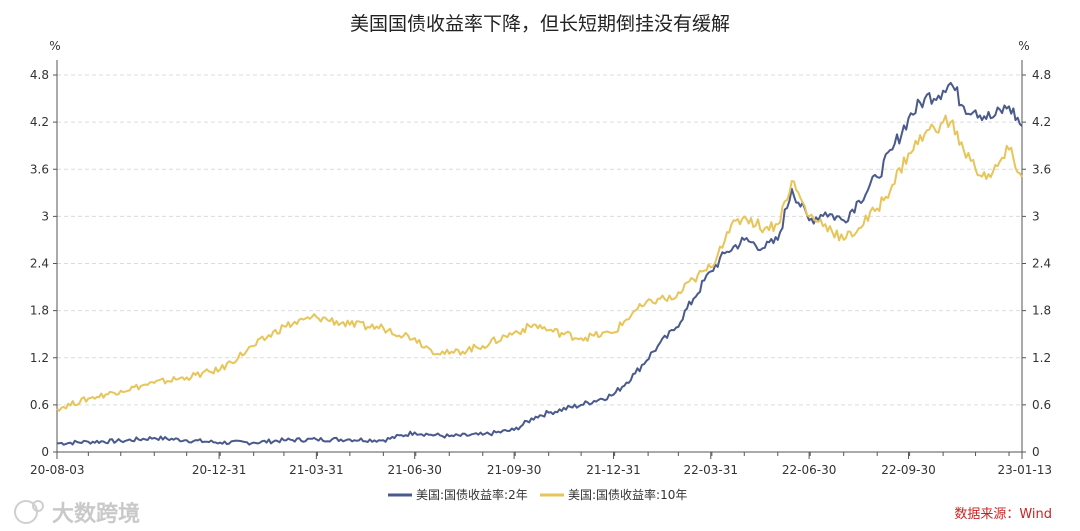  Describe the element at coordinates (1041, 405) in the screenshot. I see `y-tick-label-right: 0.6` at that location.